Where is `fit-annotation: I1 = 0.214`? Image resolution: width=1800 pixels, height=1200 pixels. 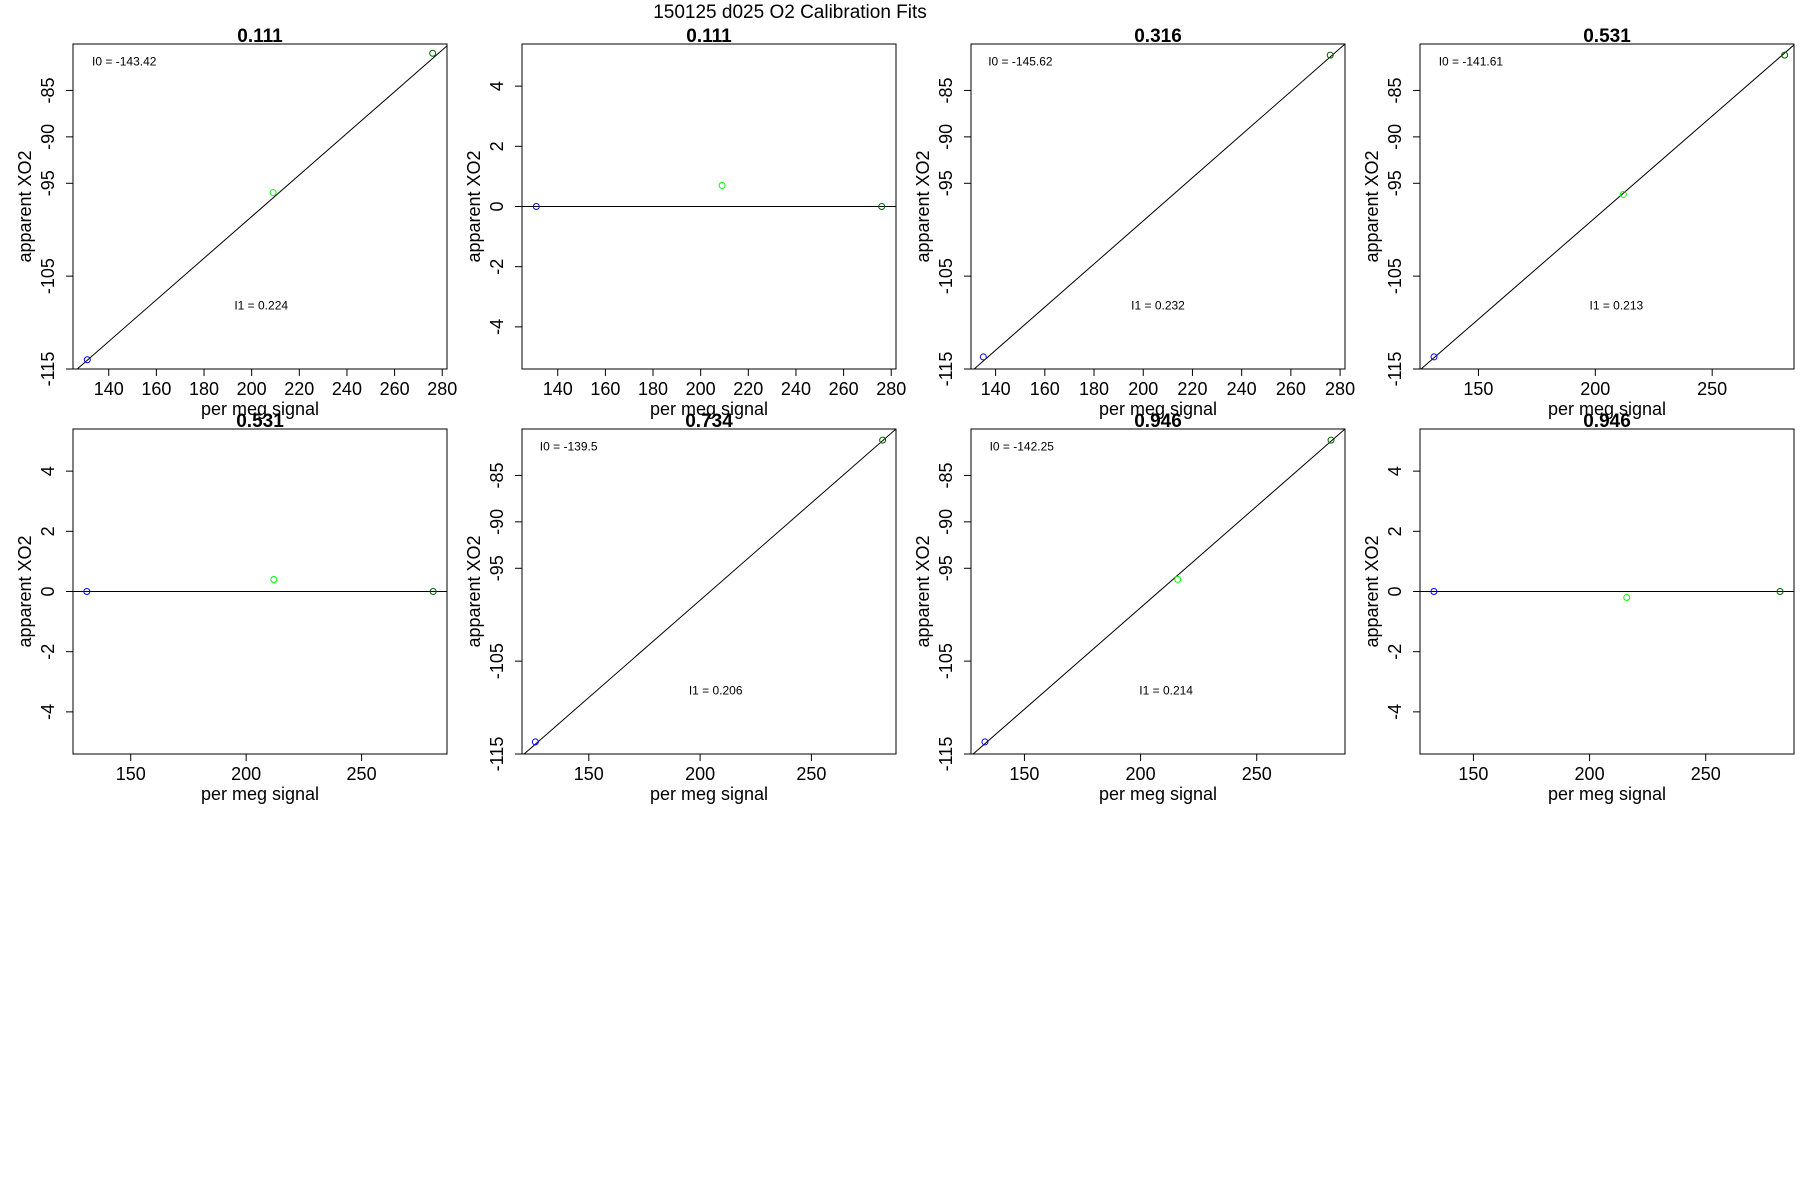
fit-annotation: I1 = 0.214 is located at coordinates (1166, 691).